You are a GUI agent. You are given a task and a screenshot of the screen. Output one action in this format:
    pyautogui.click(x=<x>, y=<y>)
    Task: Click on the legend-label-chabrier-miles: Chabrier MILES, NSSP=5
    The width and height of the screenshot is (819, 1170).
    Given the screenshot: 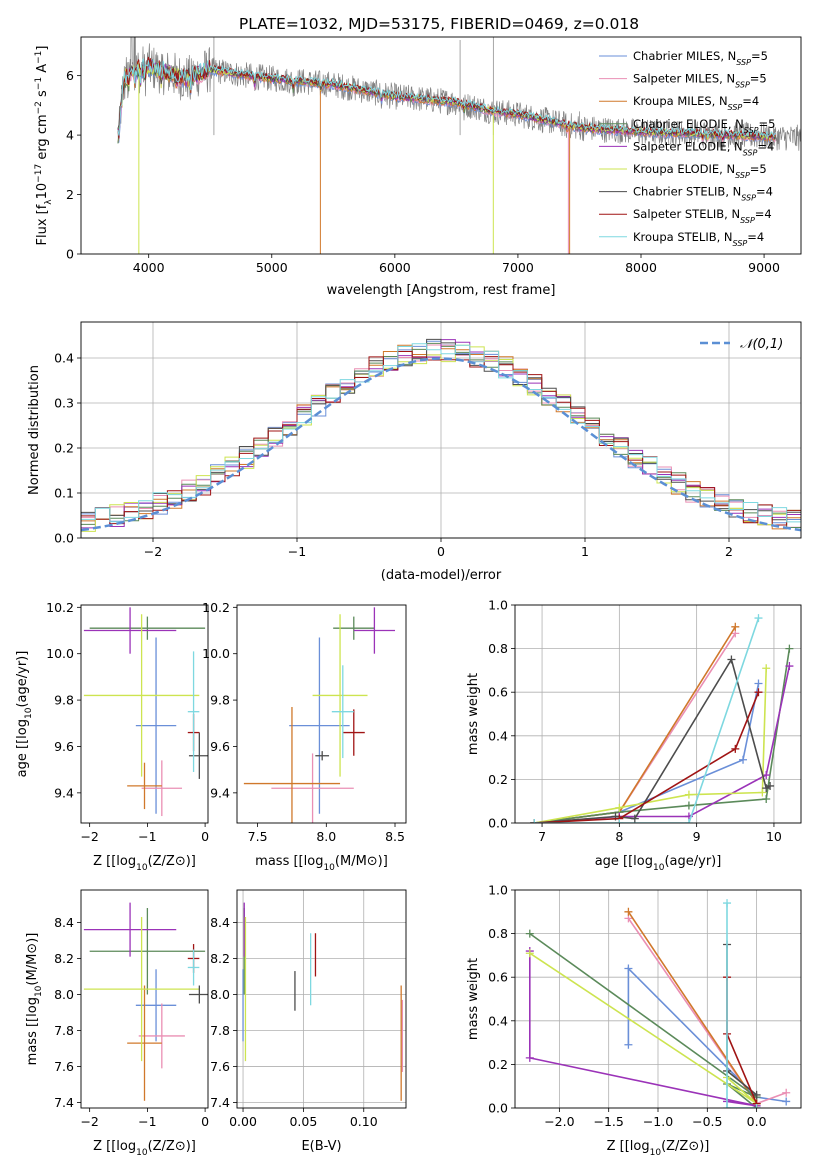 What is the action you would take?
    pyautogui.click(x=700, y=58)
    